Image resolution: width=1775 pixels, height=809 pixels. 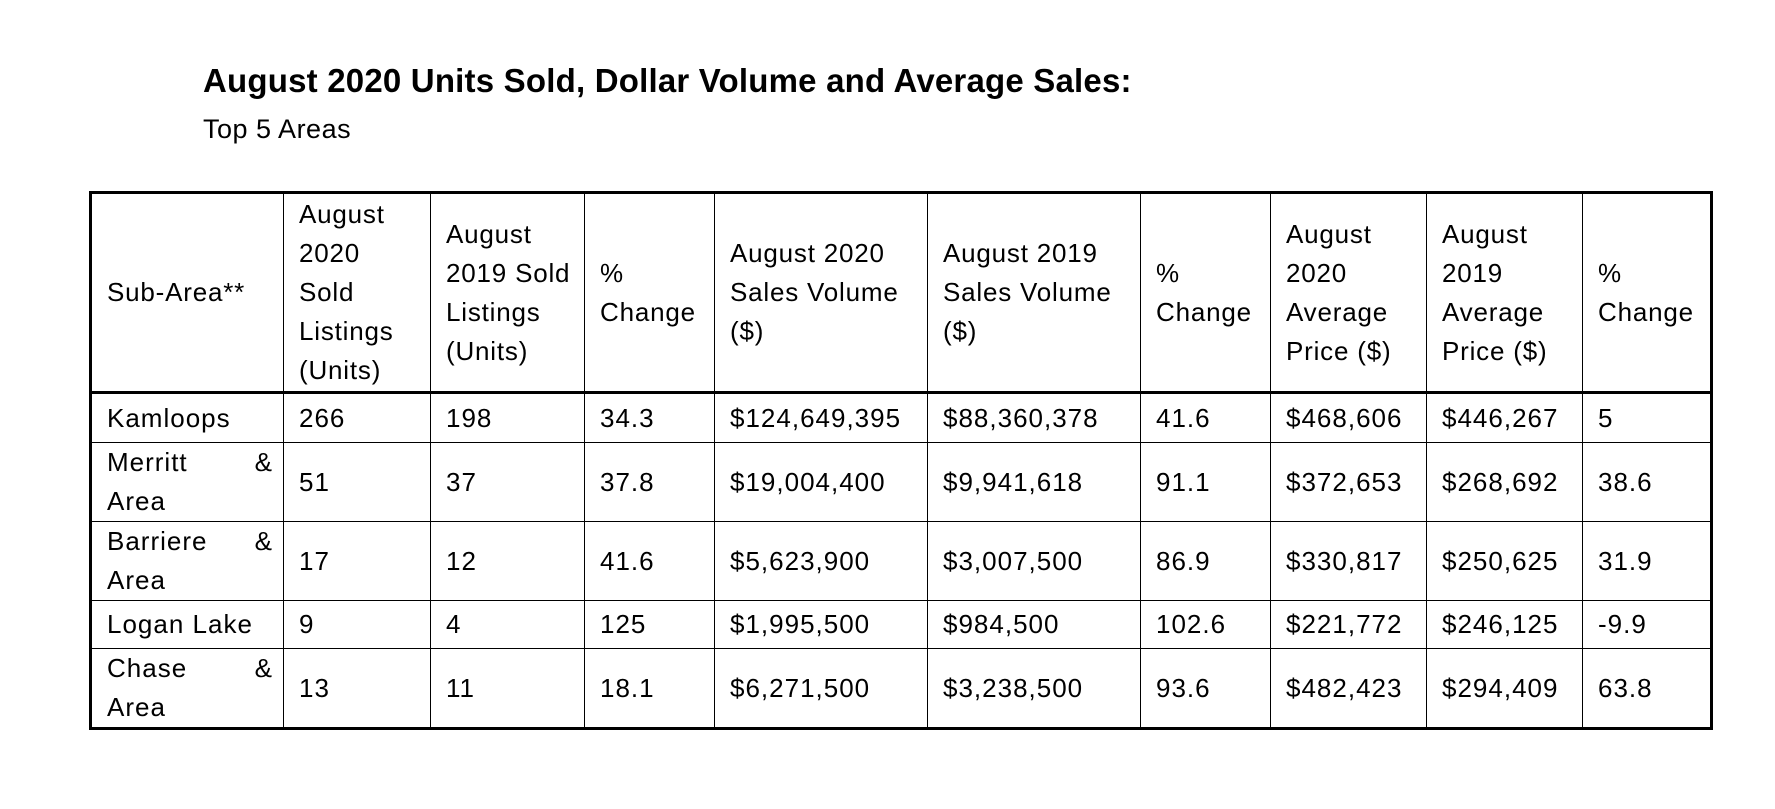 I want to click on cell-avg-change: 5, so click(x=1647, y=417).